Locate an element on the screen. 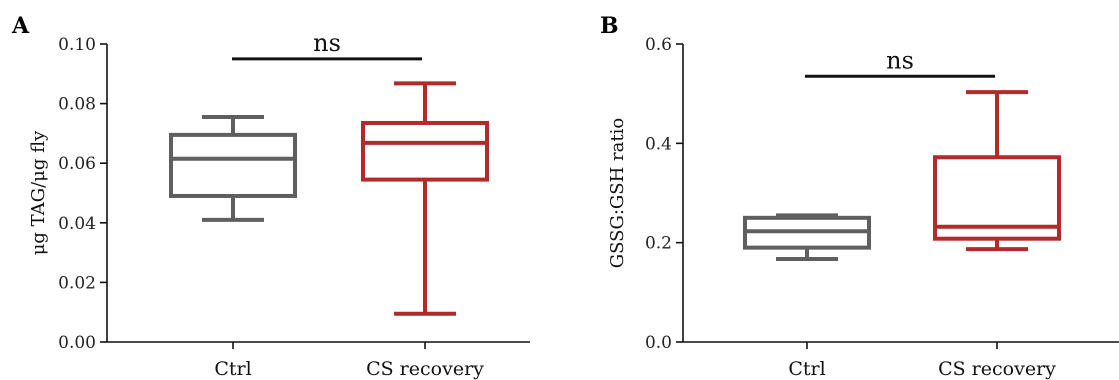 This screenshot has width=1119, height=380. panel-b-category-label: CS recovery is located at coordinates (997, 369).